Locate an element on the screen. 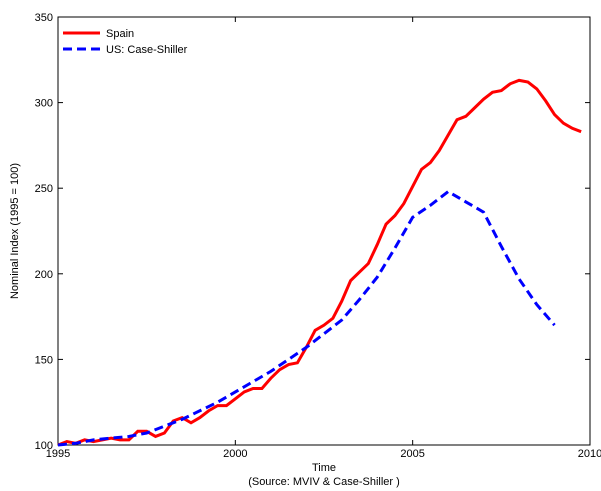 This screenshot has height=491, width=601. x-tick-label: 1995 is located at coordinates (58, 454).